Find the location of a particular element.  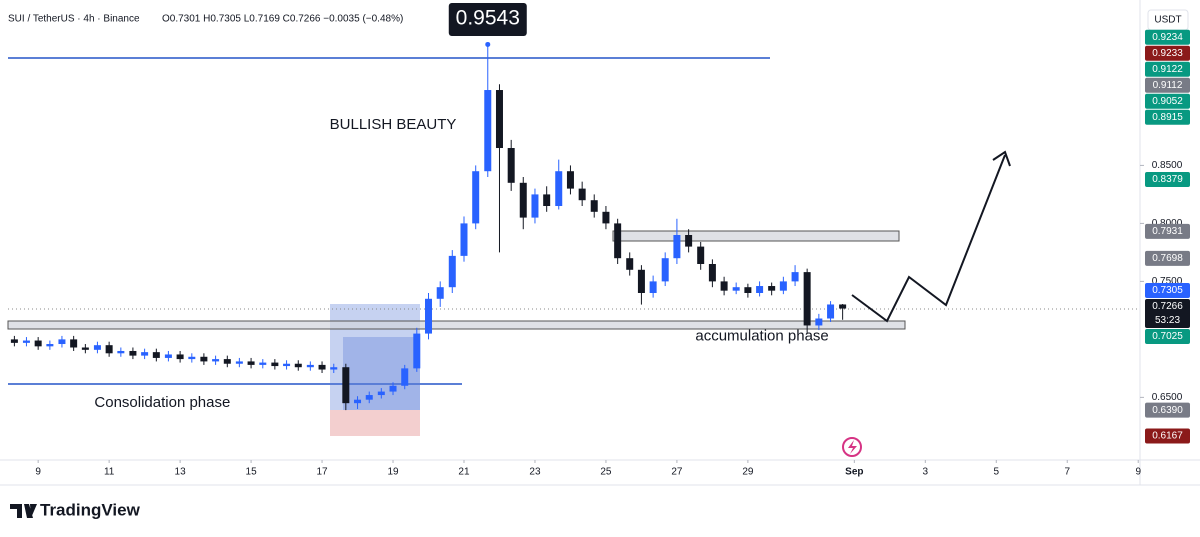

price-badge-label: 0.7305 is located at coordinates (1167, 290).